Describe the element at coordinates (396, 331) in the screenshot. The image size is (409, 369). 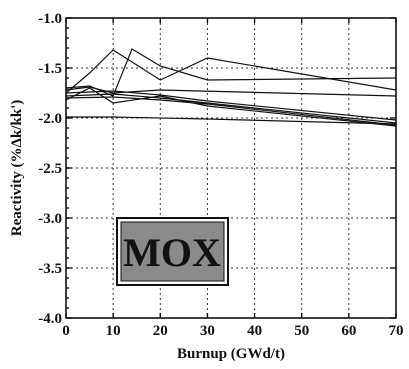
I see `x-tick-label: 70` at that location.